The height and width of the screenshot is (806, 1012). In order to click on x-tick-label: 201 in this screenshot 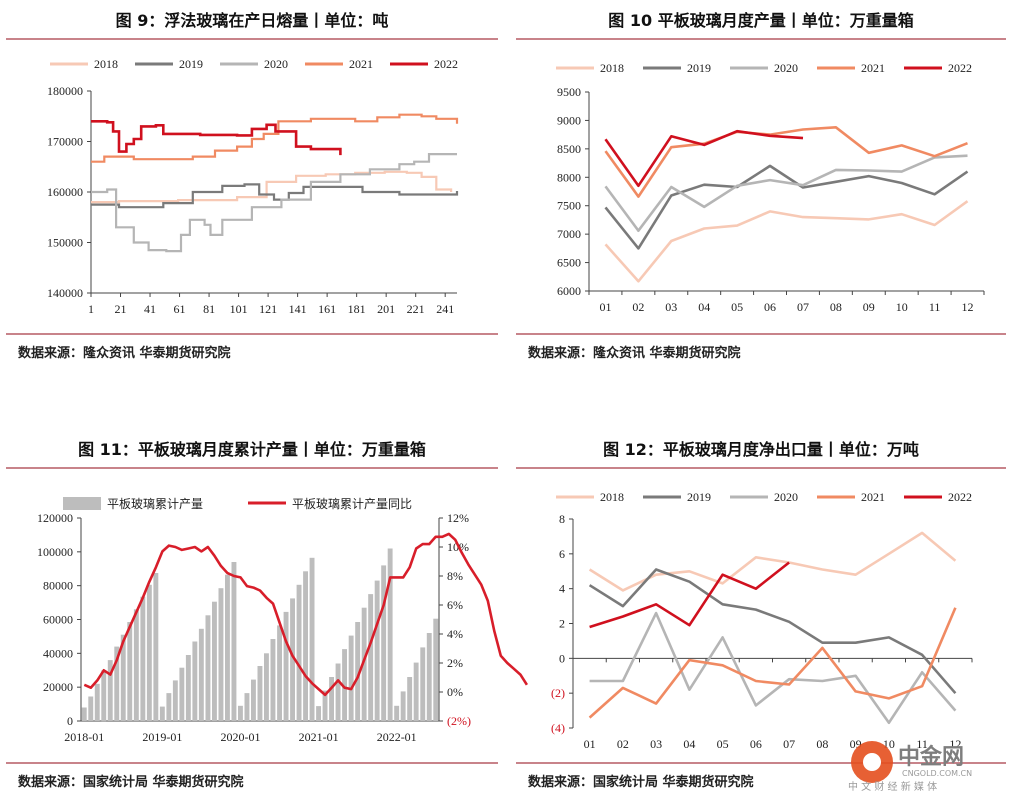, I will do `click(386, 309)`.